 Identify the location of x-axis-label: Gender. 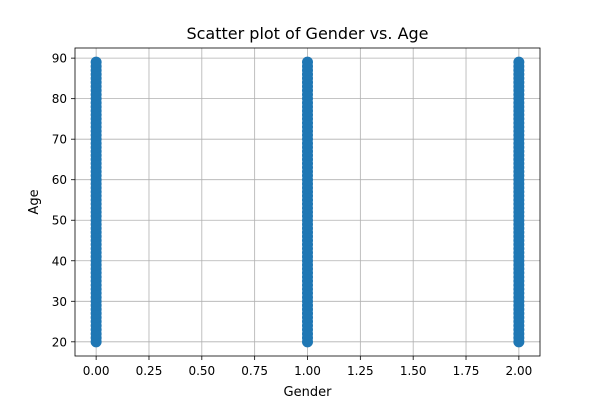
(308, 392).